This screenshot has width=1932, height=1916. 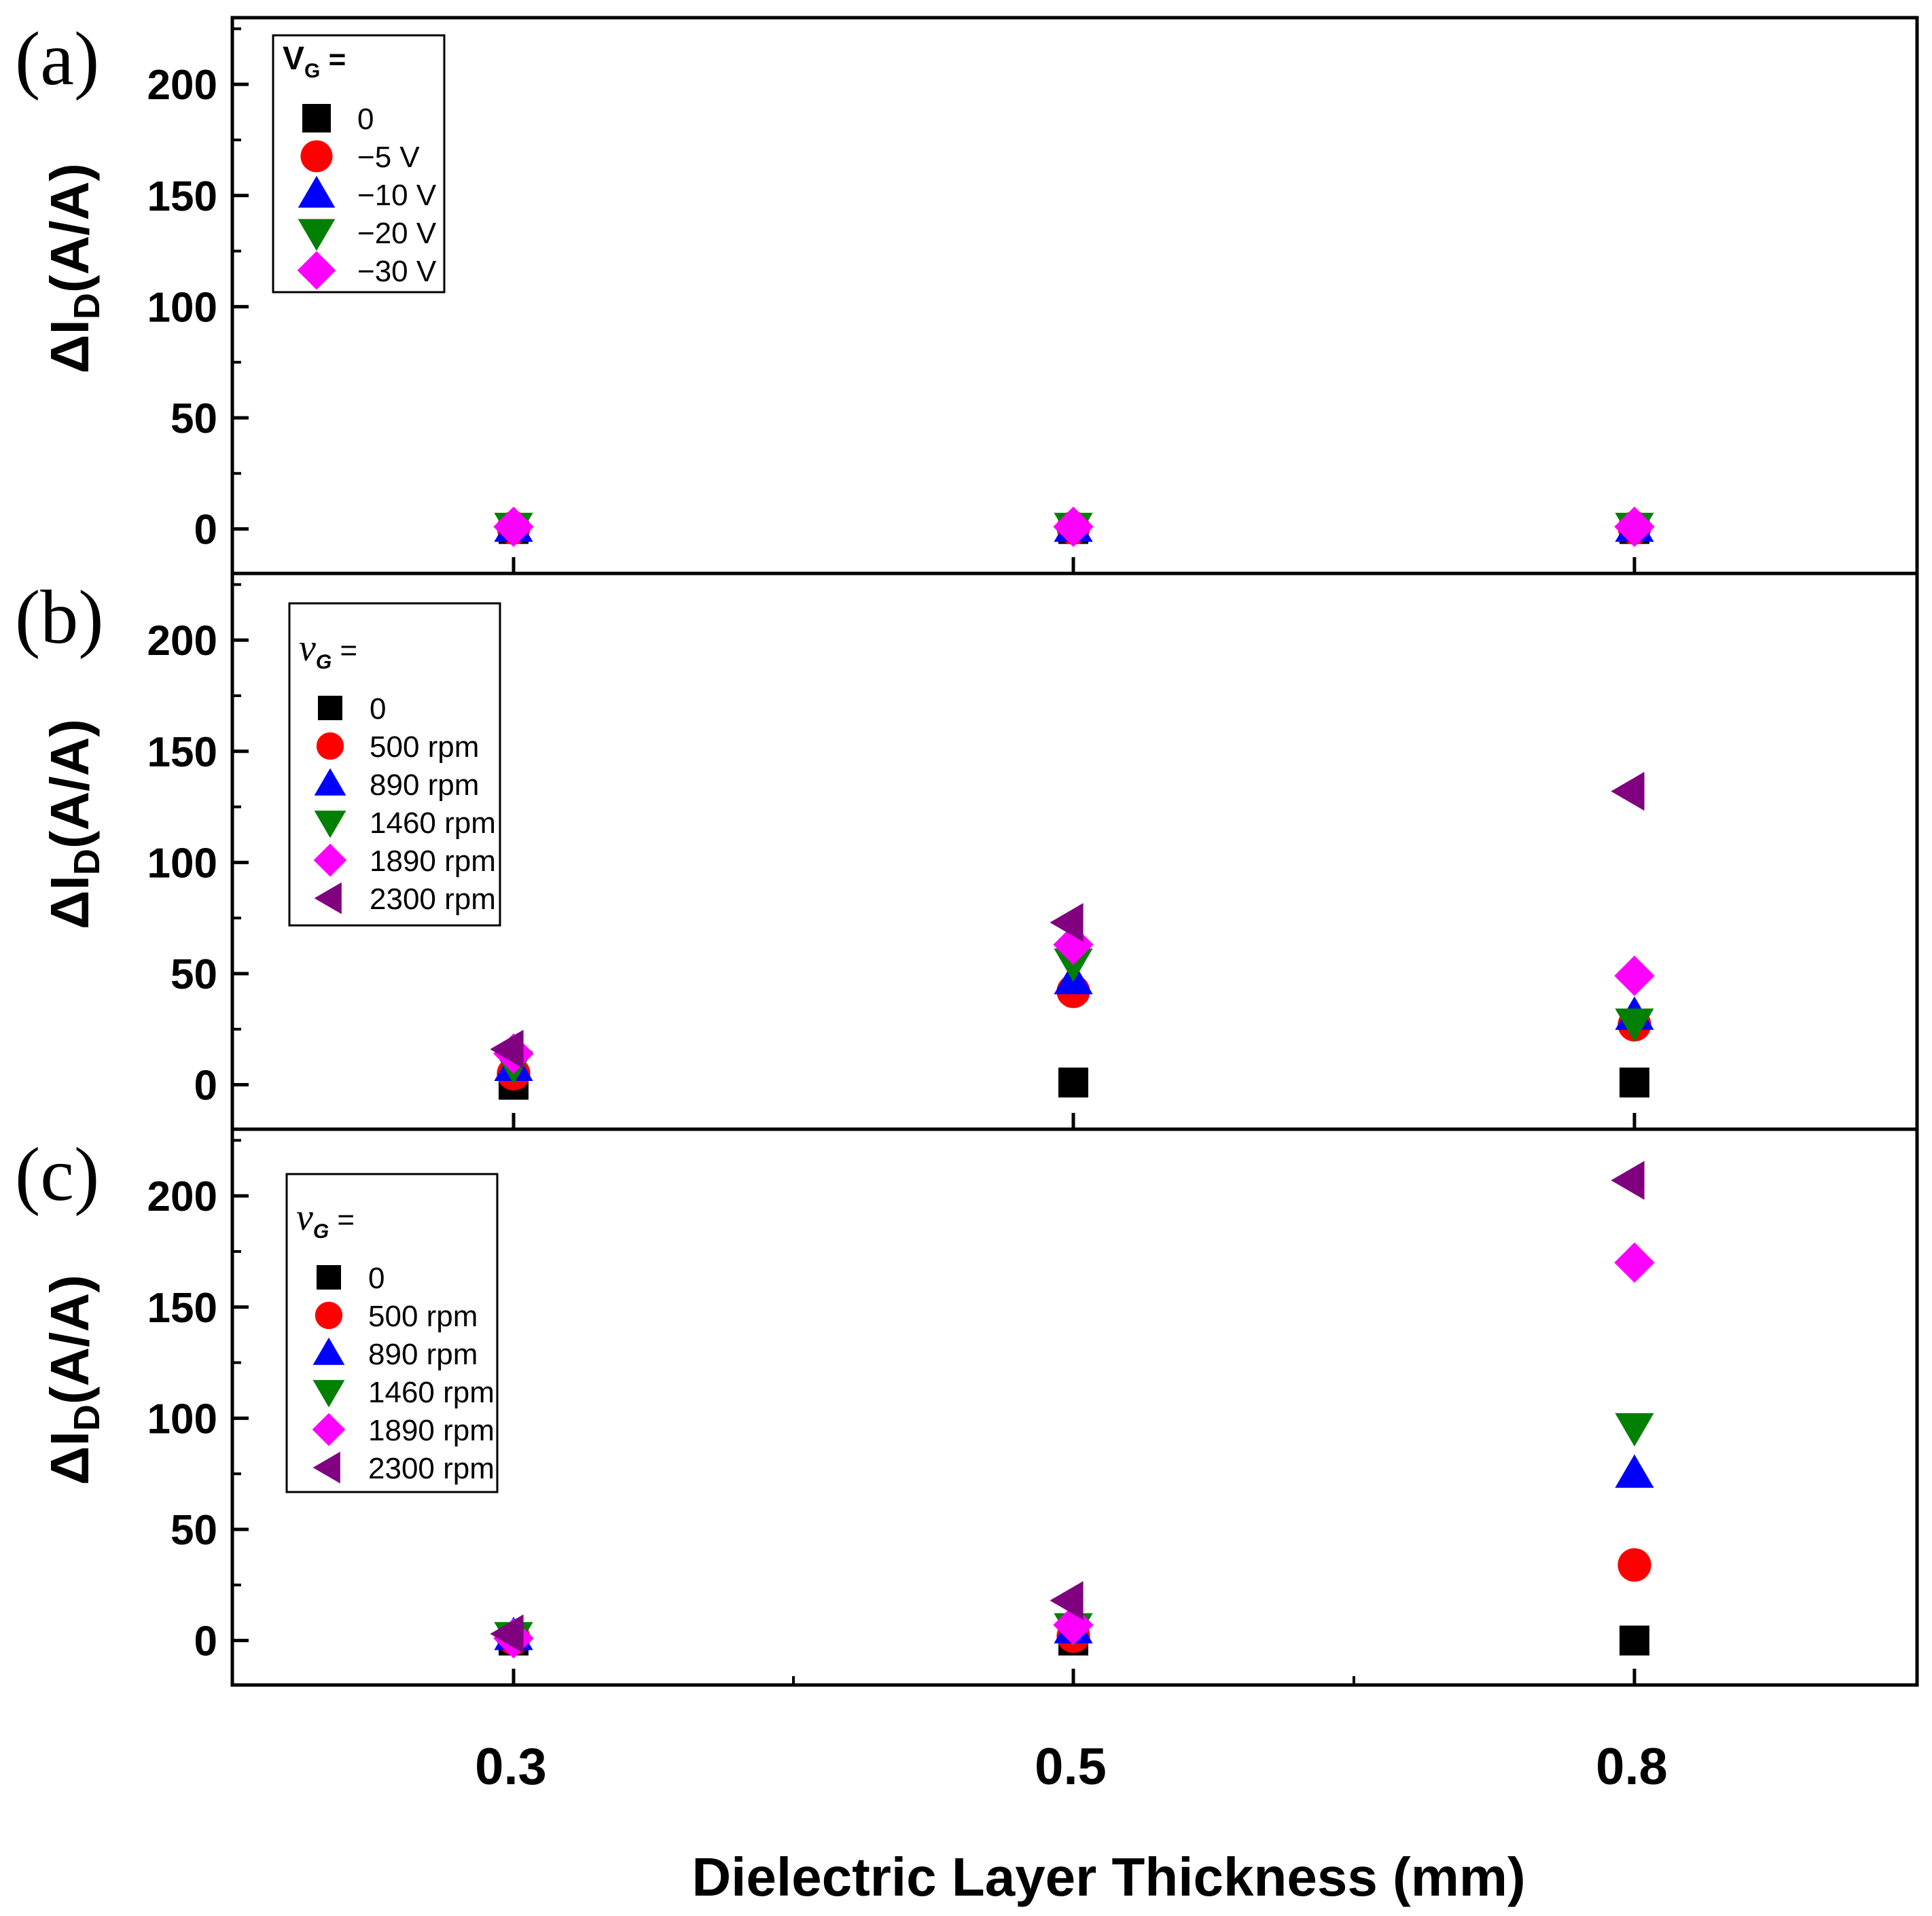 I want to click on legend-entry-label: −20 V, so click(x=397, y=233).